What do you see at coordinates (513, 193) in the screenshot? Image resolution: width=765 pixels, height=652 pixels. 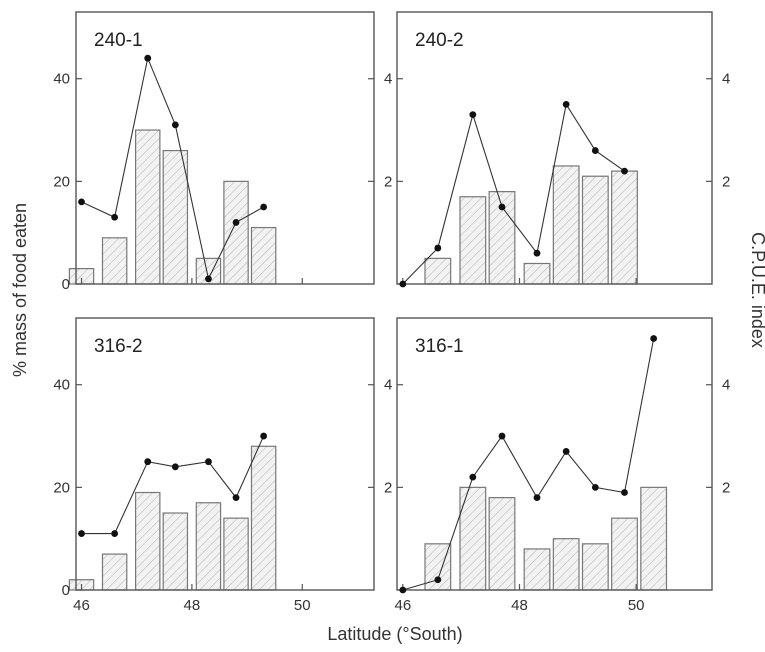 I see `cpue-series-line` at bounding box center [513, 193].